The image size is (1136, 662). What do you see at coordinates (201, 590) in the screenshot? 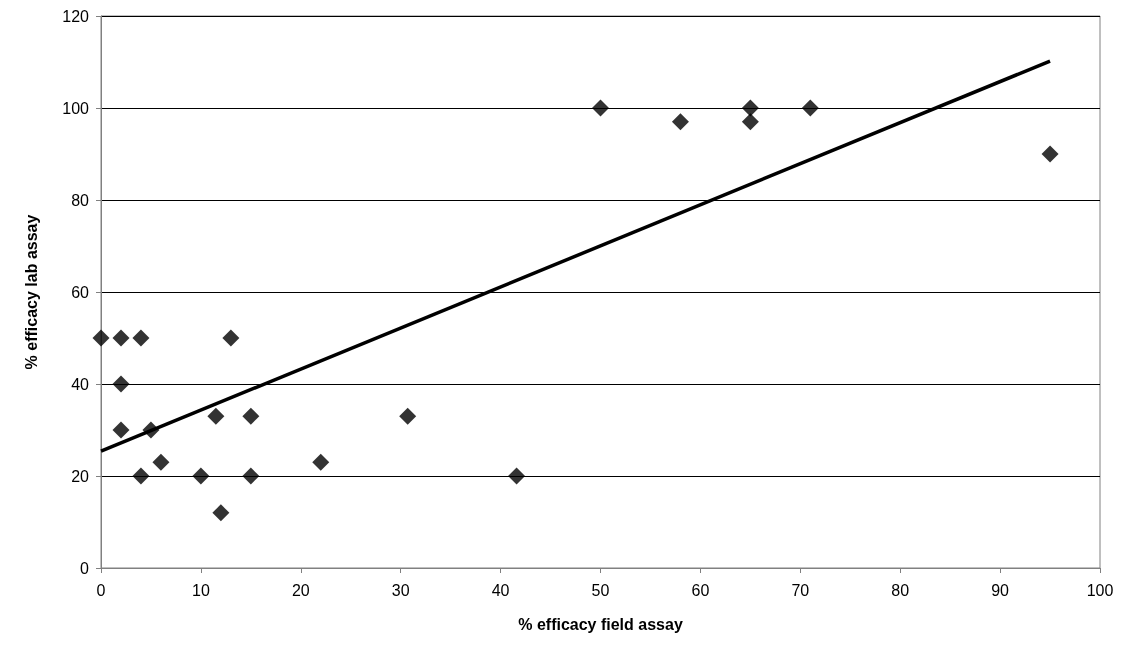
I see `x-tick-label: 10` at bounding box center [201, 590].